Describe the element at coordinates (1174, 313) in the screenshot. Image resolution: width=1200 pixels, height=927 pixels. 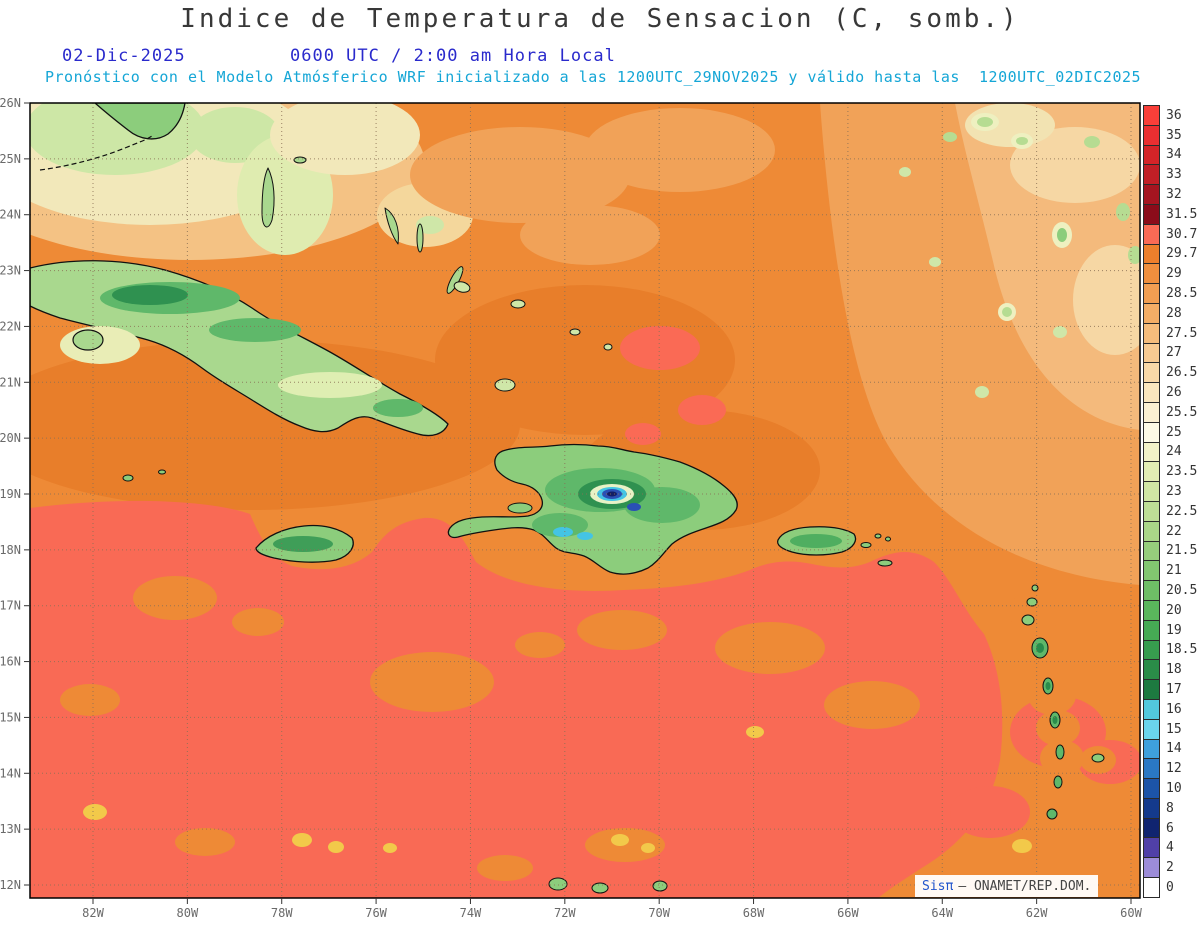
I see `colorbar-label: 28` at that location.